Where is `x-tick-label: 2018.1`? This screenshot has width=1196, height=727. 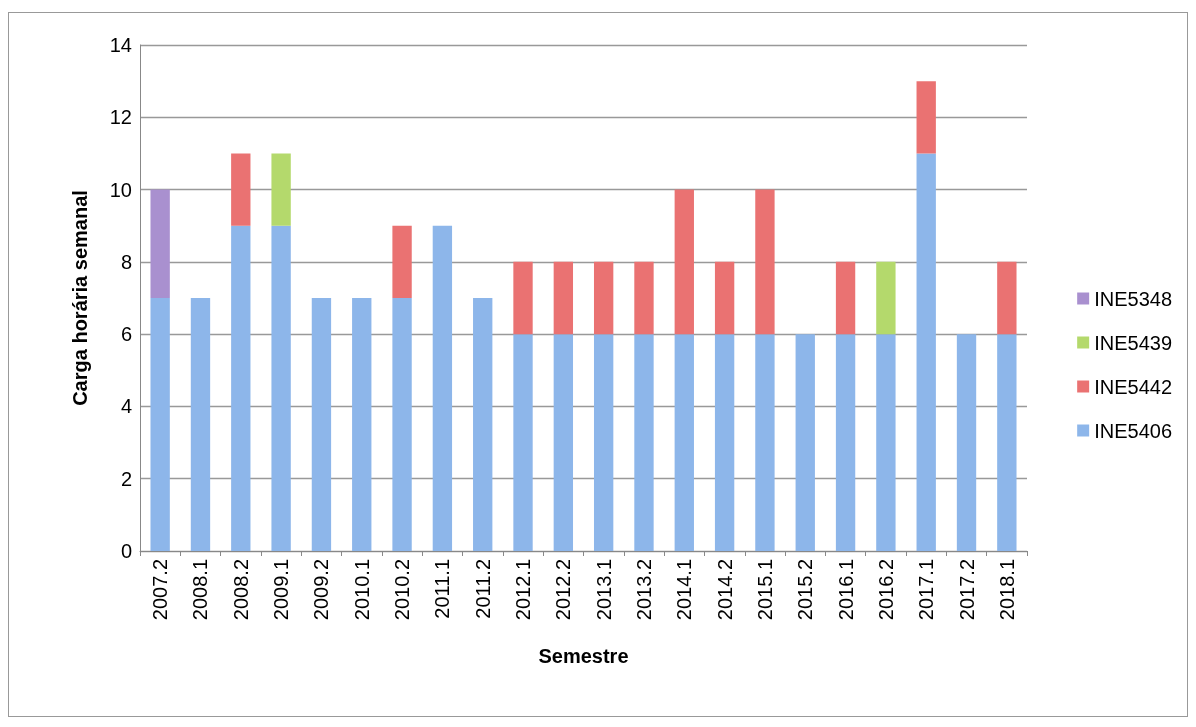
x-tick-label: 2018.1 is located at coordinates (1006, 590).